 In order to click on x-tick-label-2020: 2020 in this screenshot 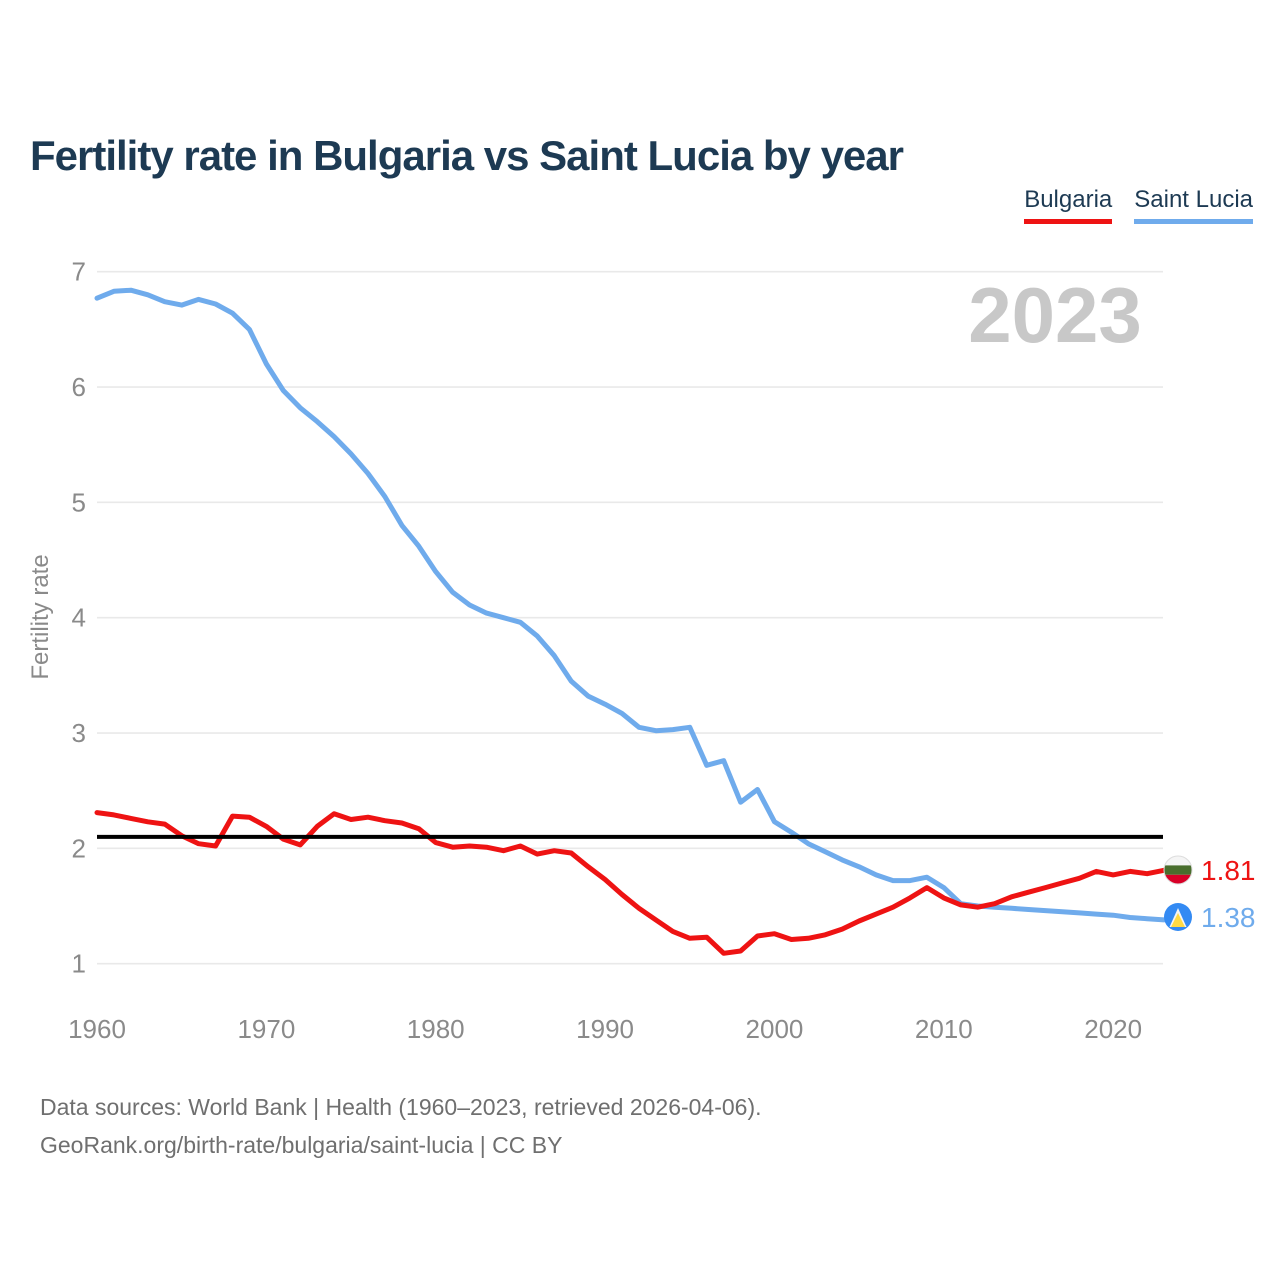, I will do `click(1113, 1029)`.